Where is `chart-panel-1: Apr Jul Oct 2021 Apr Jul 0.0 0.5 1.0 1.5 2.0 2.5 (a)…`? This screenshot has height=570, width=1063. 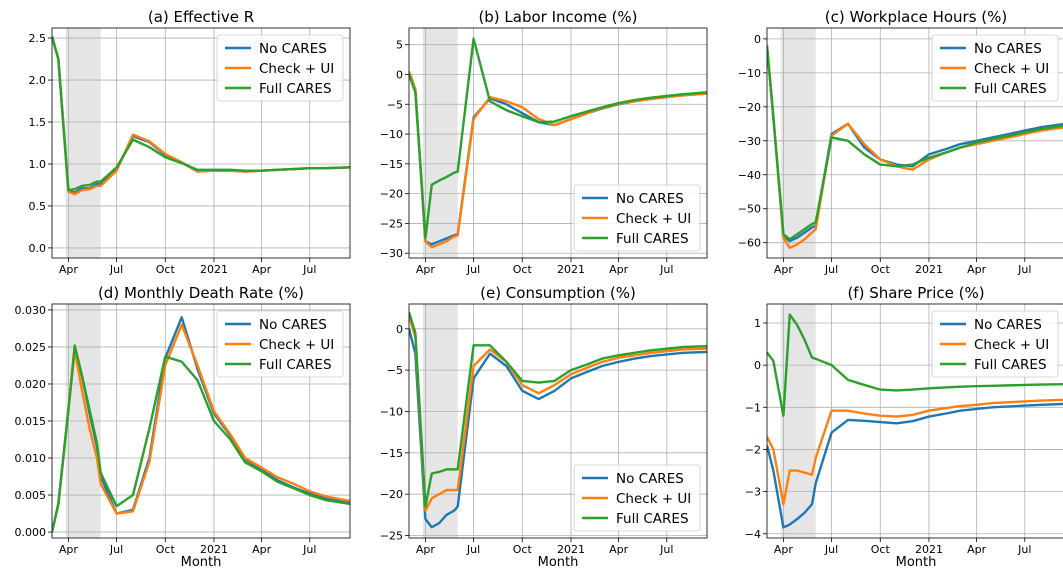 chart-panel-1: Apr Jul Oct 2021 Apr Jul 0.0 0.5 1.0 1.5 2.0 2.5 (a)… is located at coordinates (190, 142).